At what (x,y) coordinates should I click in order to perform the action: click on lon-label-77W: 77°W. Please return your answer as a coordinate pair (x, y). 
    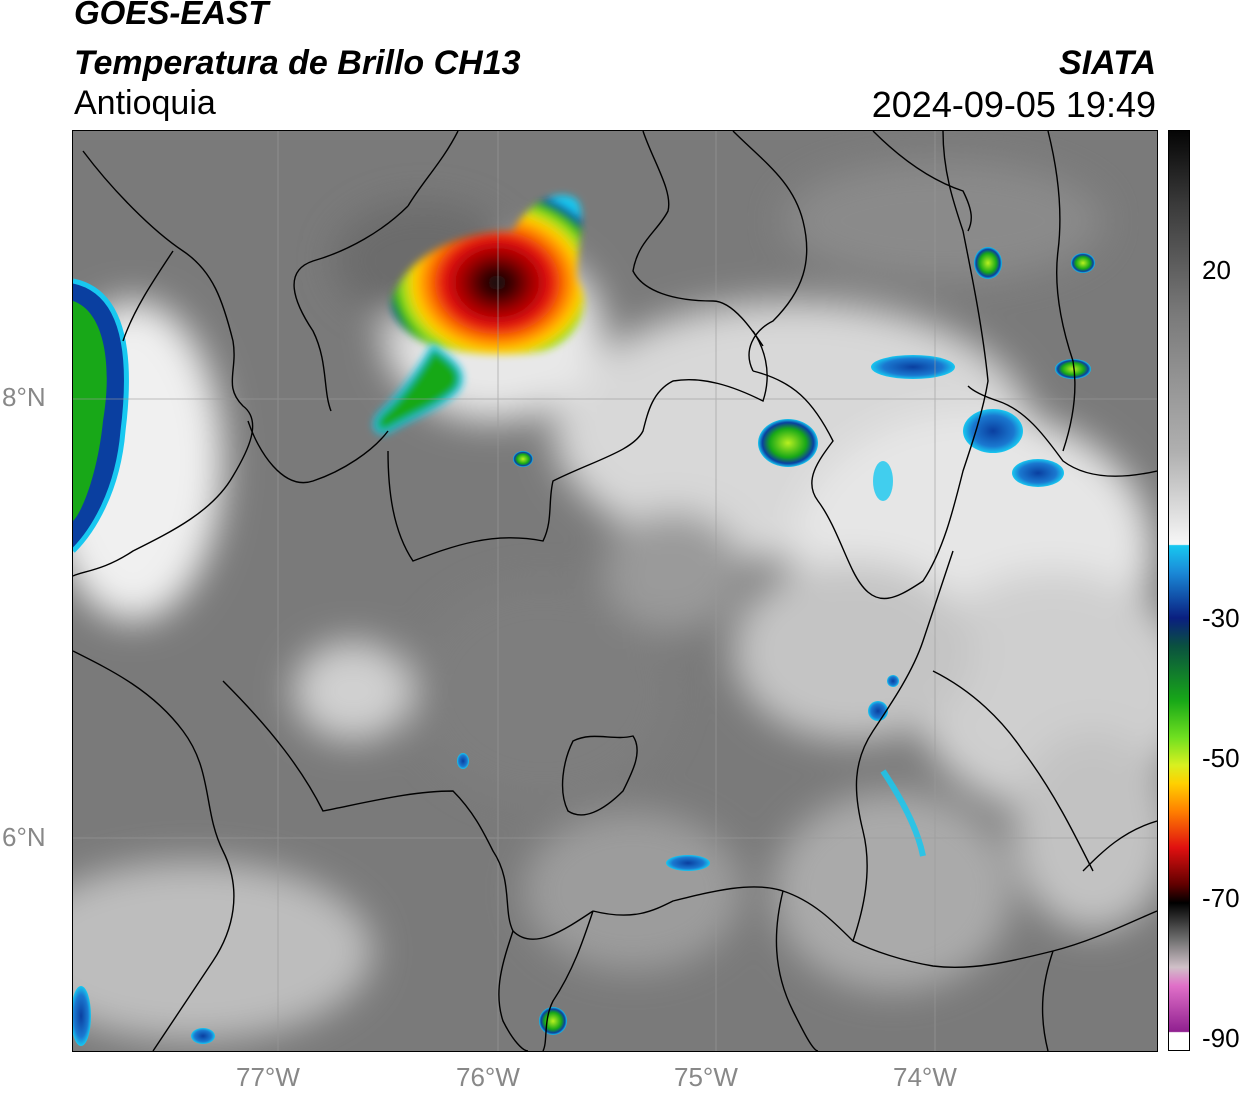
    Looking at the image, I should click on (268, 1077).